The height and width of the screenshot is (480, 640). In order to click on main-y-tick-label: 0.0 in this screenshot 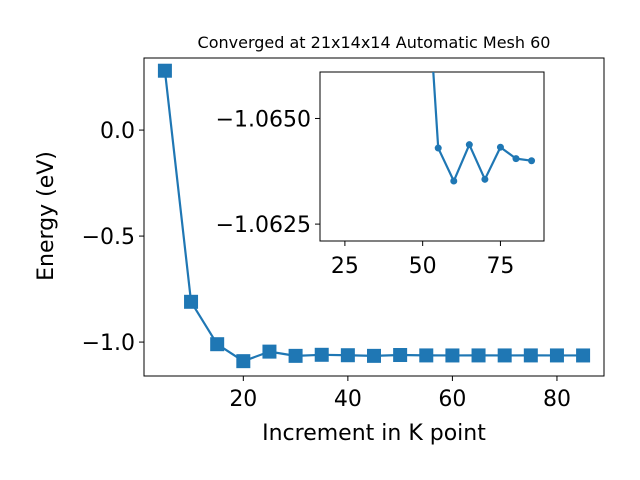, I will do `click(117, 131)`.